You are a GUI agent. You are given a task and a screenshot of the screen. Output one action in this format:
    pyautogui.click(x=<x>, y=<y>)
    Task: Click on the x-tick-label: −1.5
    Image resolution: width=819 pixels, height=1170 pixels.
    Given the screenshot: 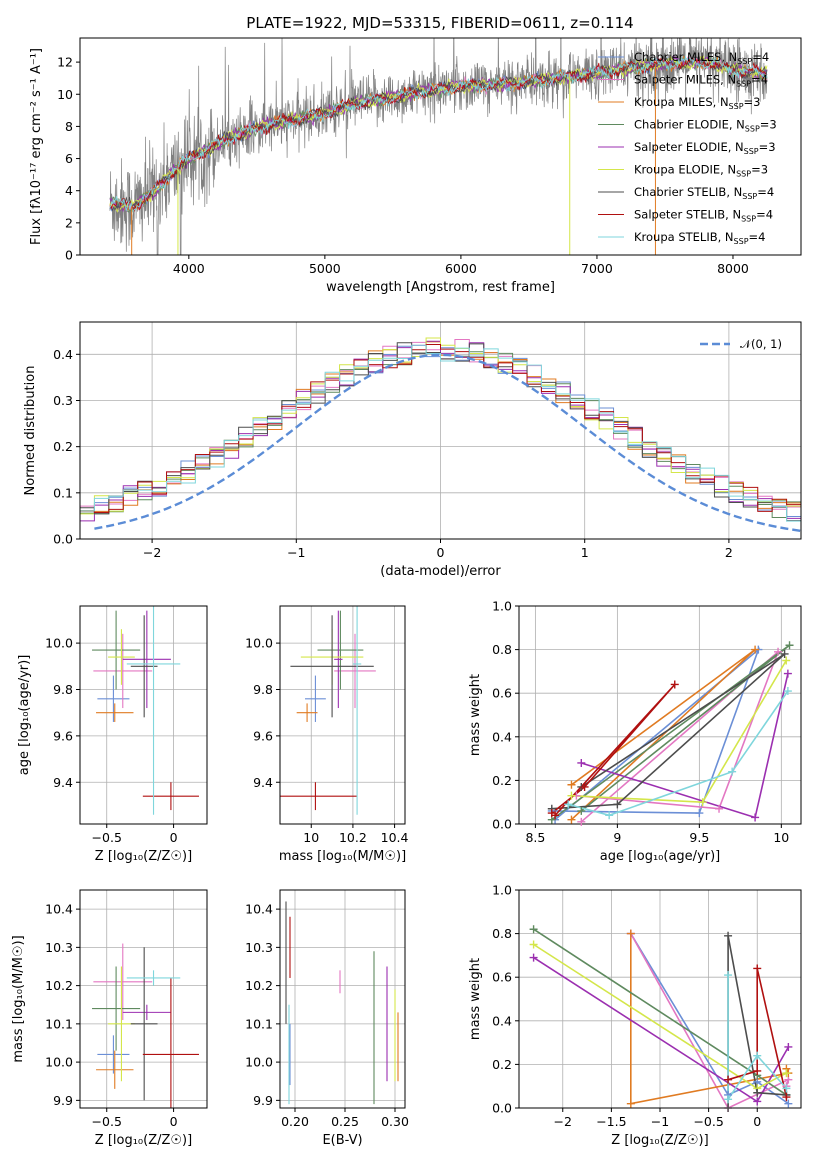 What is the action you would take?
    pyautogui.click(x=611, y=1121)
    